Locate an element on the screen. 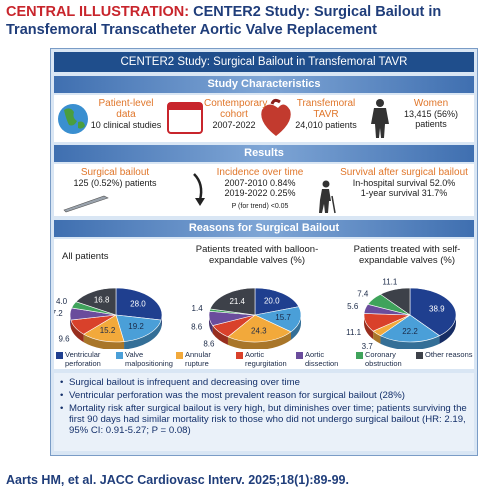  pie-label: 20.0 is located at coordinates (272, 301).